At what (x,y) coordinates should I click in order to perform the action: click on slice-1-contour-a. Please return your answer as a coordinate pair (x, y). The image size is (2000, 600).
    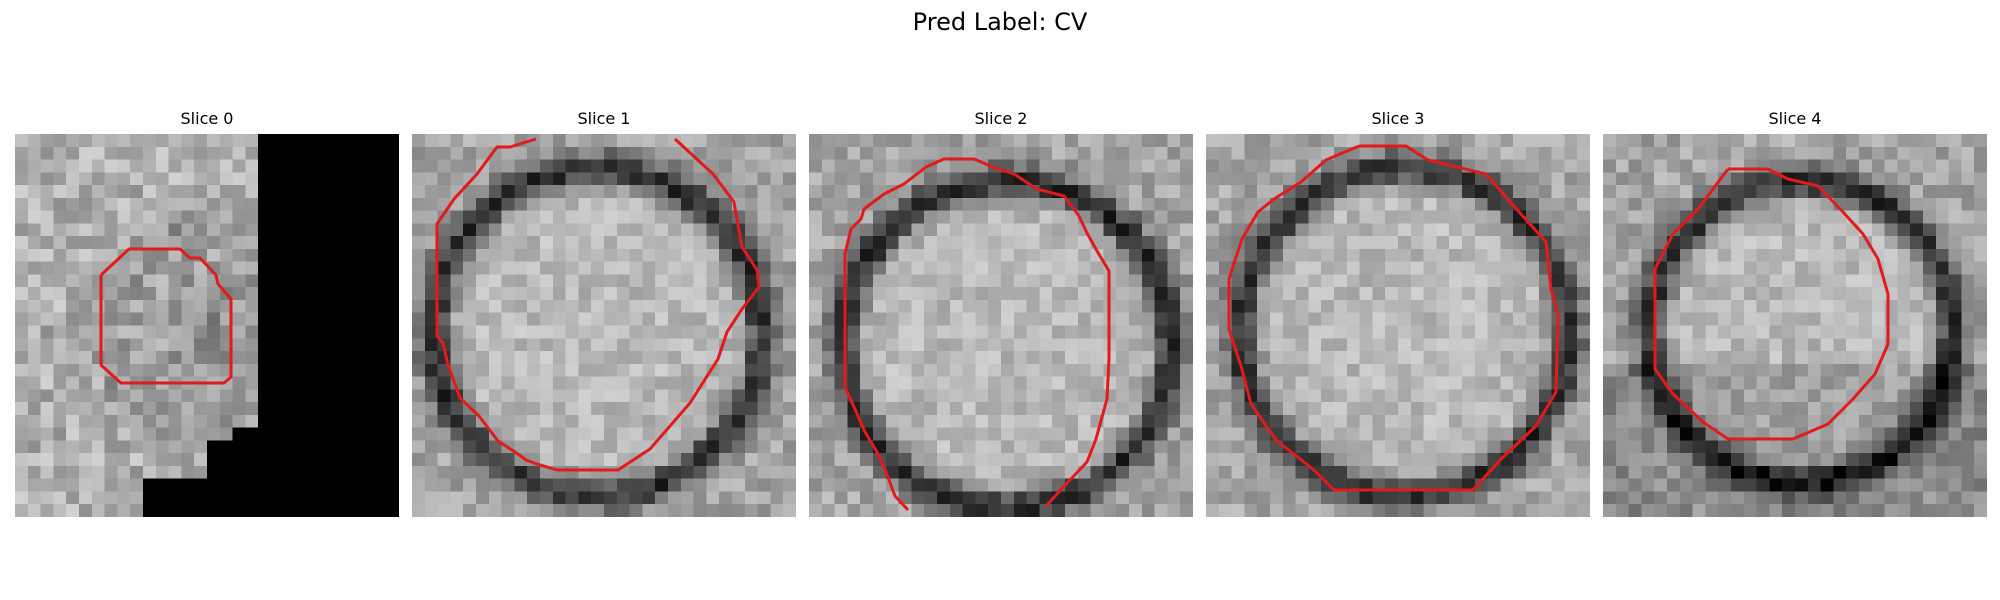
    Looking at the image, I should click on (598, 304).